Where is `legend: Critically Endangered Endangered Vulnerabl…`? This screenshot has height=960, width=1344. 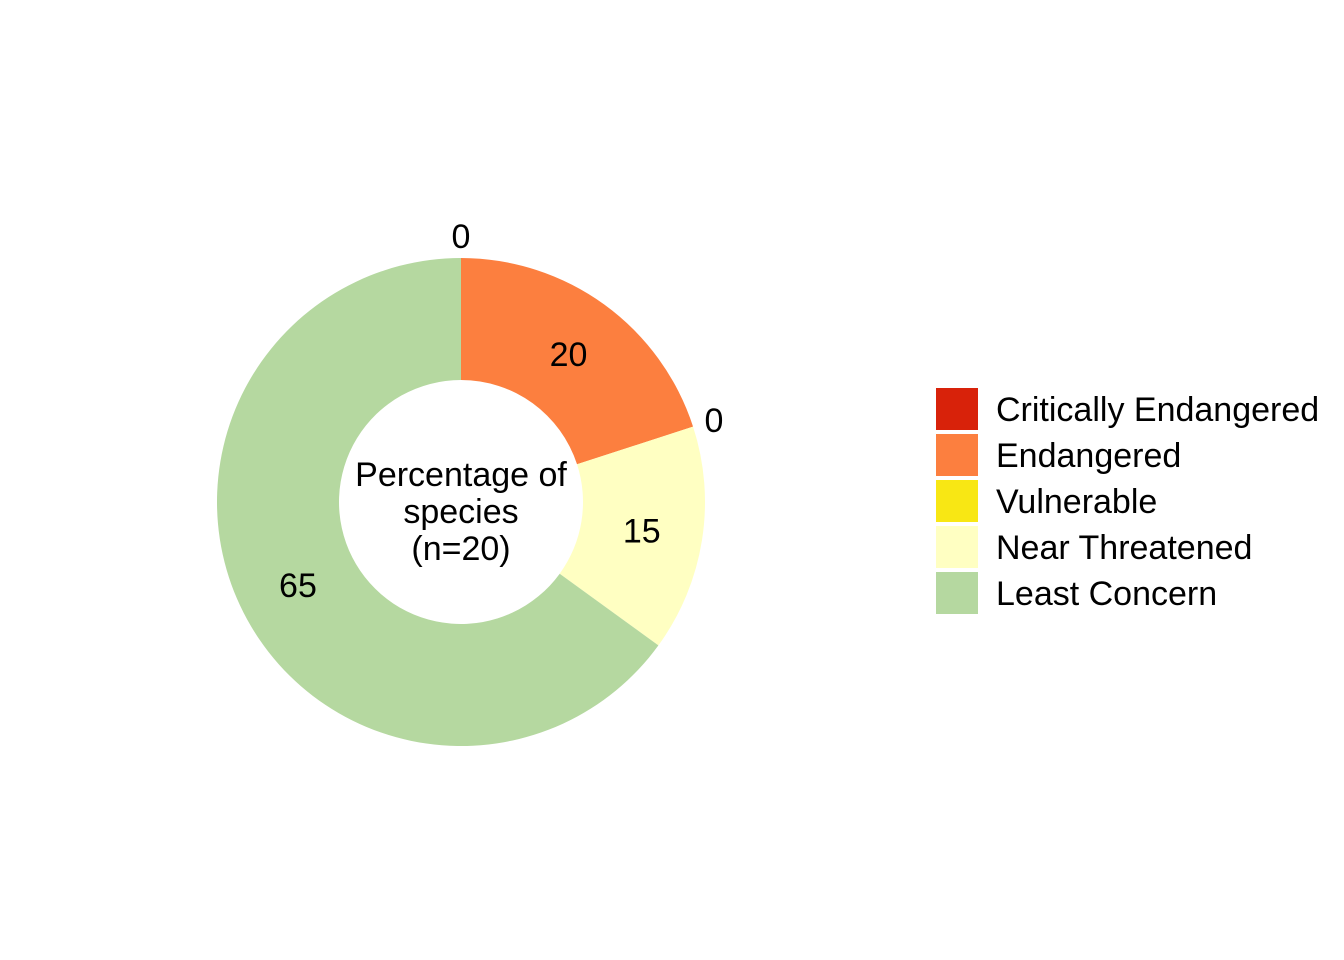 legend: Critically Endangered Endangered Vulnerabl… is located at coordinates (1127, 501).